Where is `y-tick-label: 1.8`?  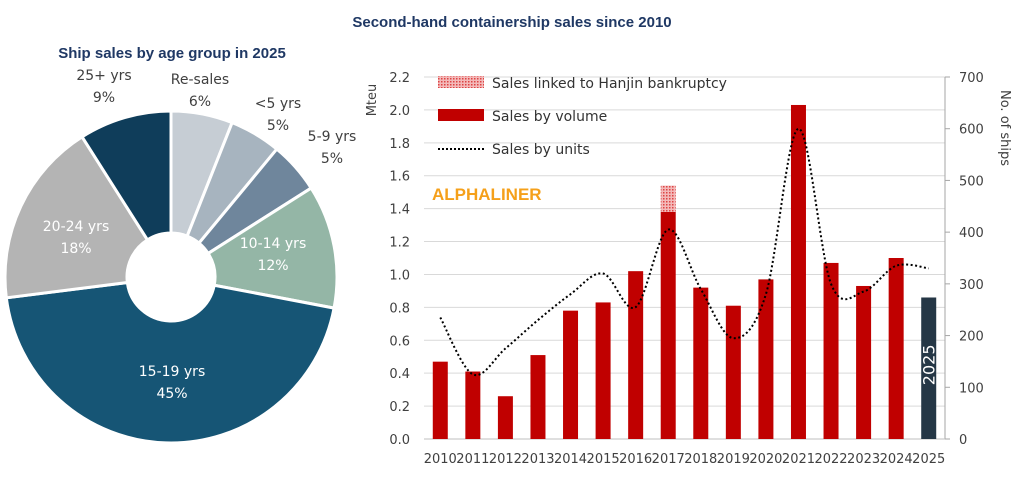
y-tick-label: 1.8 is located at coordinates (399, 144).